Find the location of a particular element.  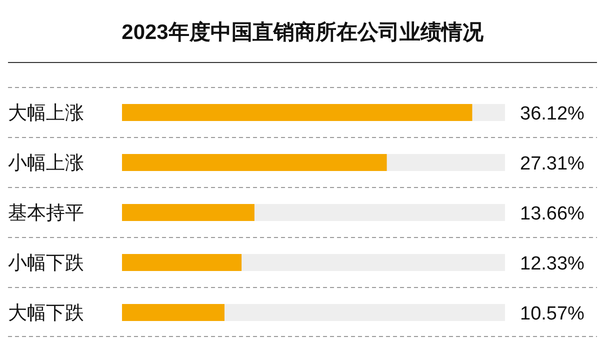

data-label: 13.66% is located at coordinates (552, 214).